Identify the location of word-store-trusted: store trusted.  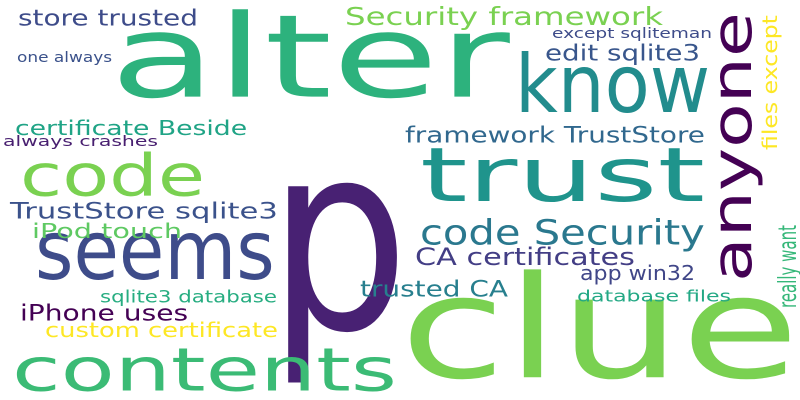
(108, 18).